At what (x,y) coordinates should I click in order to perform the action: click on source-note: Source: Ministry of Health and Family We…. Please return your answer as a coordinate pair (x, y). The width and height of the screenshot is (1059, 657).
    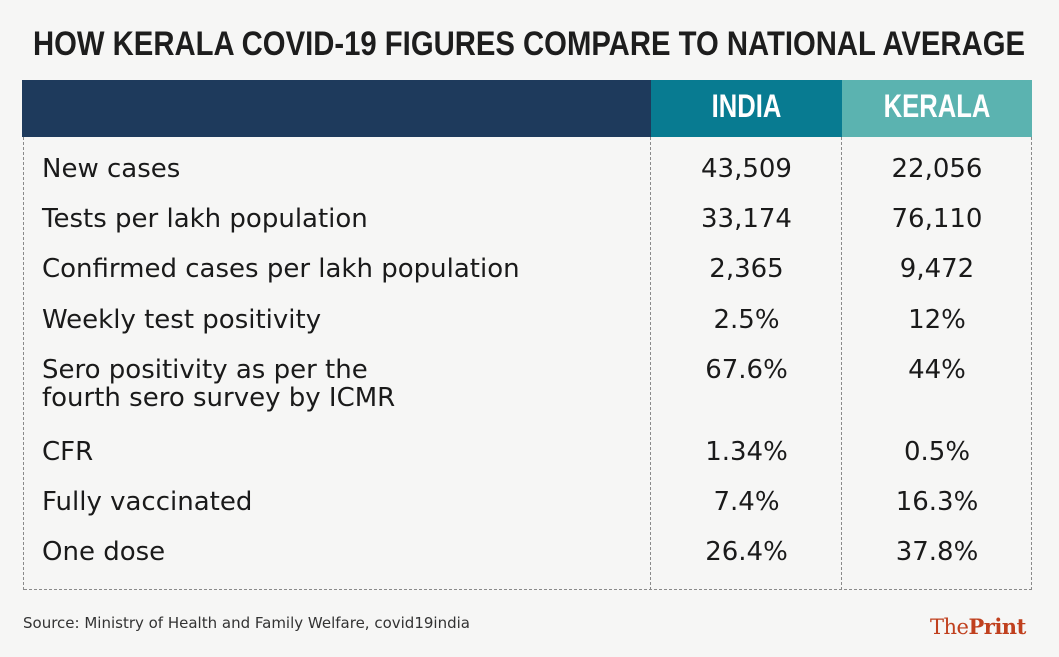
    Looking at the image, I should click on (246, 623).